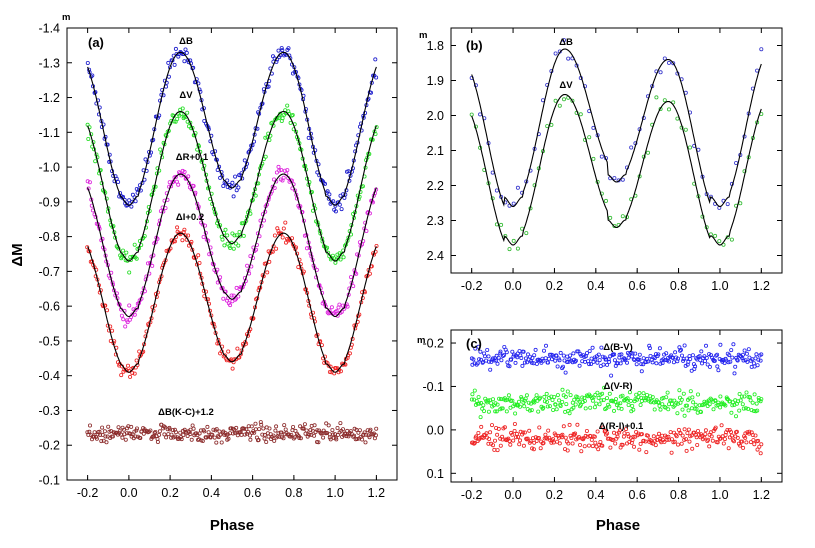 Image resolution: width=815 pixels, height=548 pixels. Describe the element at coordinates (49, 341) in the screenshot. I see `panel-a-y-tick-label: -0.5` at that location.